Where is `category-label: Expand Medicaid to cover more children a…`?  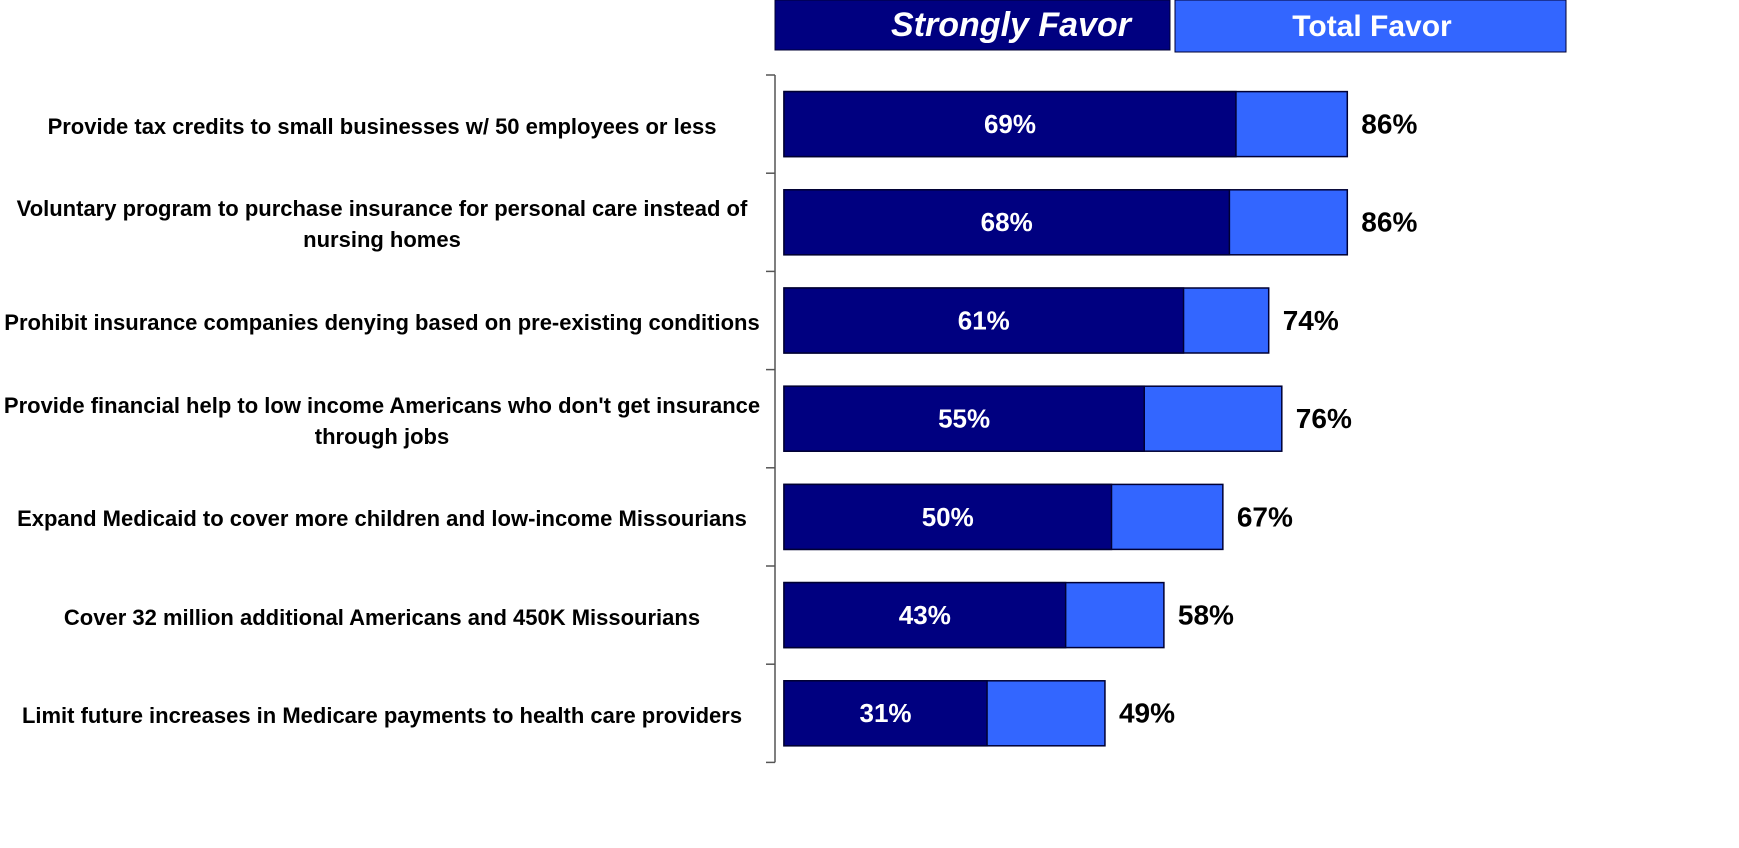
category-label: Expand Medicaid to cover more children a… is located at coordinates (382, 519).